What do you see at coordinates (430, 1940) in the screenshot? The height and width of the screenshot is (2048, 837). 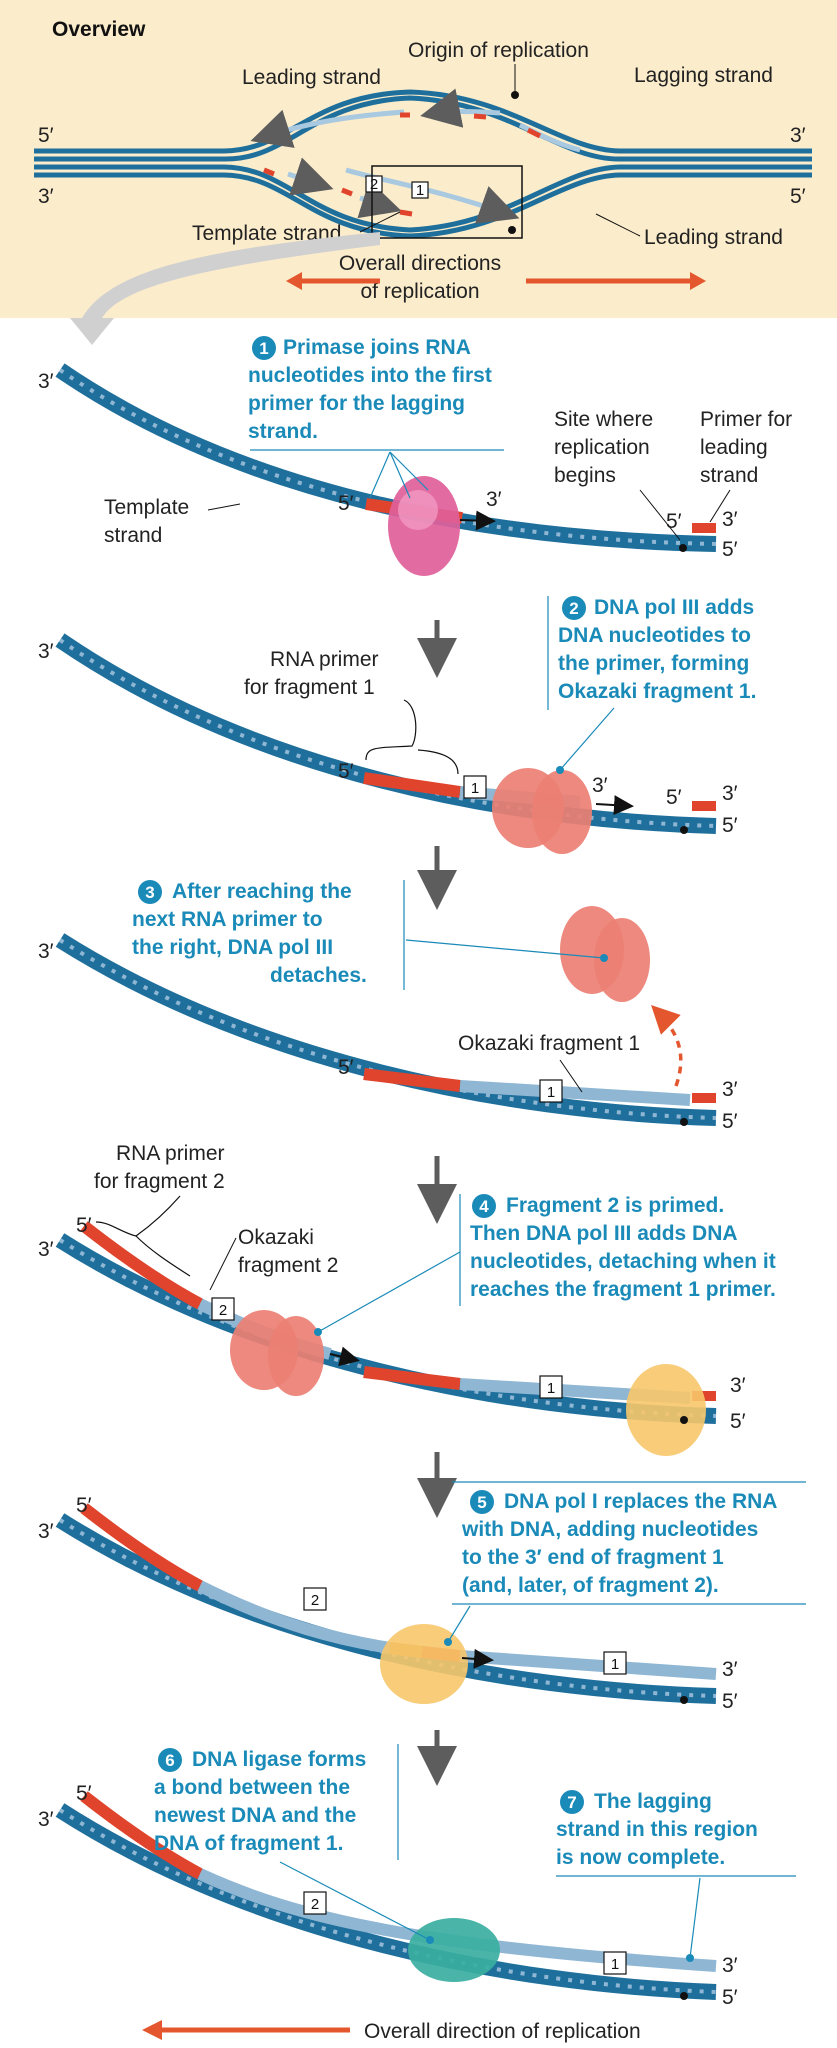 I see `step-6-leader-dot` at bounding box center [430, 1940].